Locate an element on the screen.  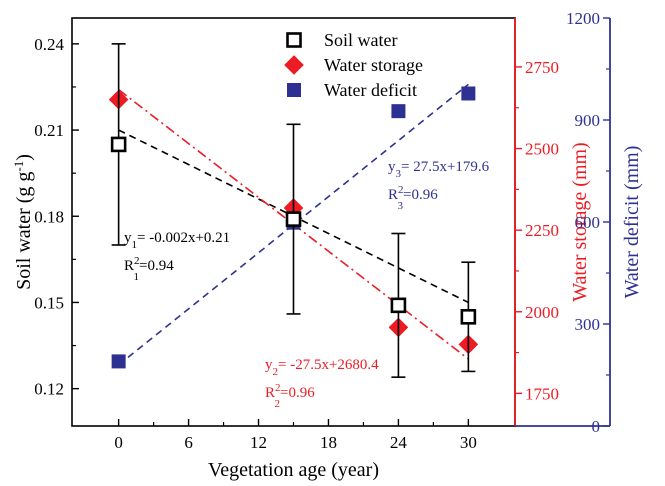
legend-label-2: Water deficit is located at coordinates (370, 90).